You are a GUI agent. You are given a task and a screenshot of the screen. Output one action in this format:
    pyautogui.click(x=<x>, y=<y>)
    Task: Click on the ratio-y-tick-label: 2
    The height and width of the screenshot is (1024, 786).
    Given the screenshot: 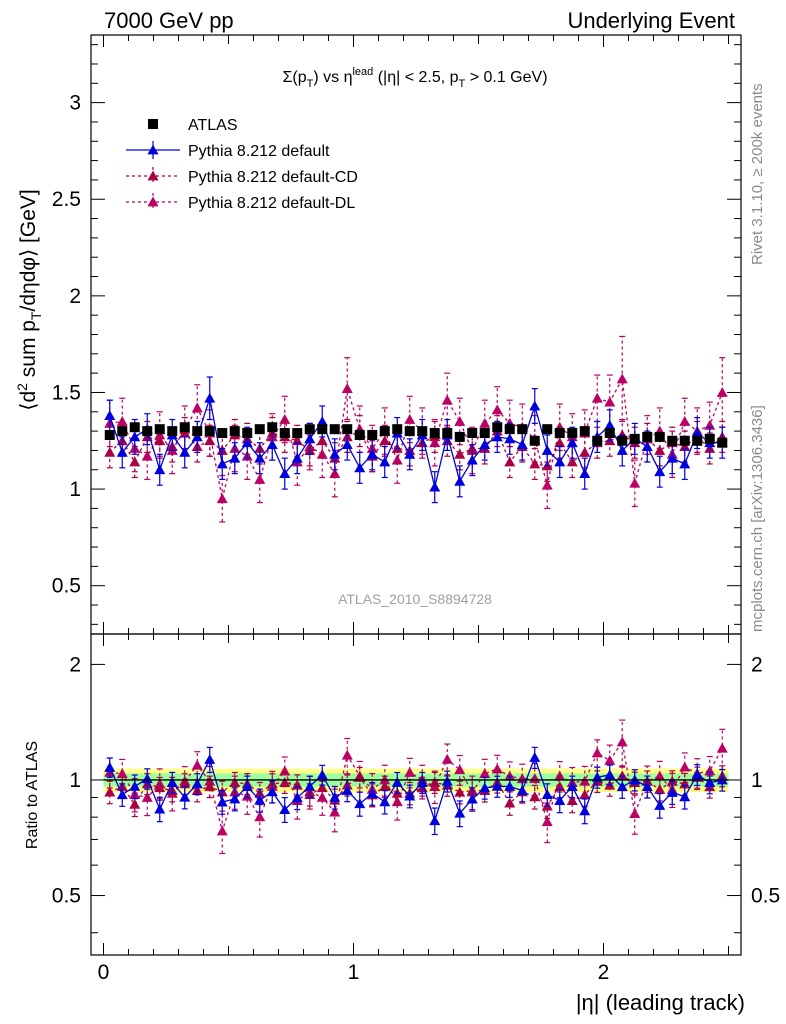 What is the action you would take?
    pyautogui.click(x=75, y=664)
    